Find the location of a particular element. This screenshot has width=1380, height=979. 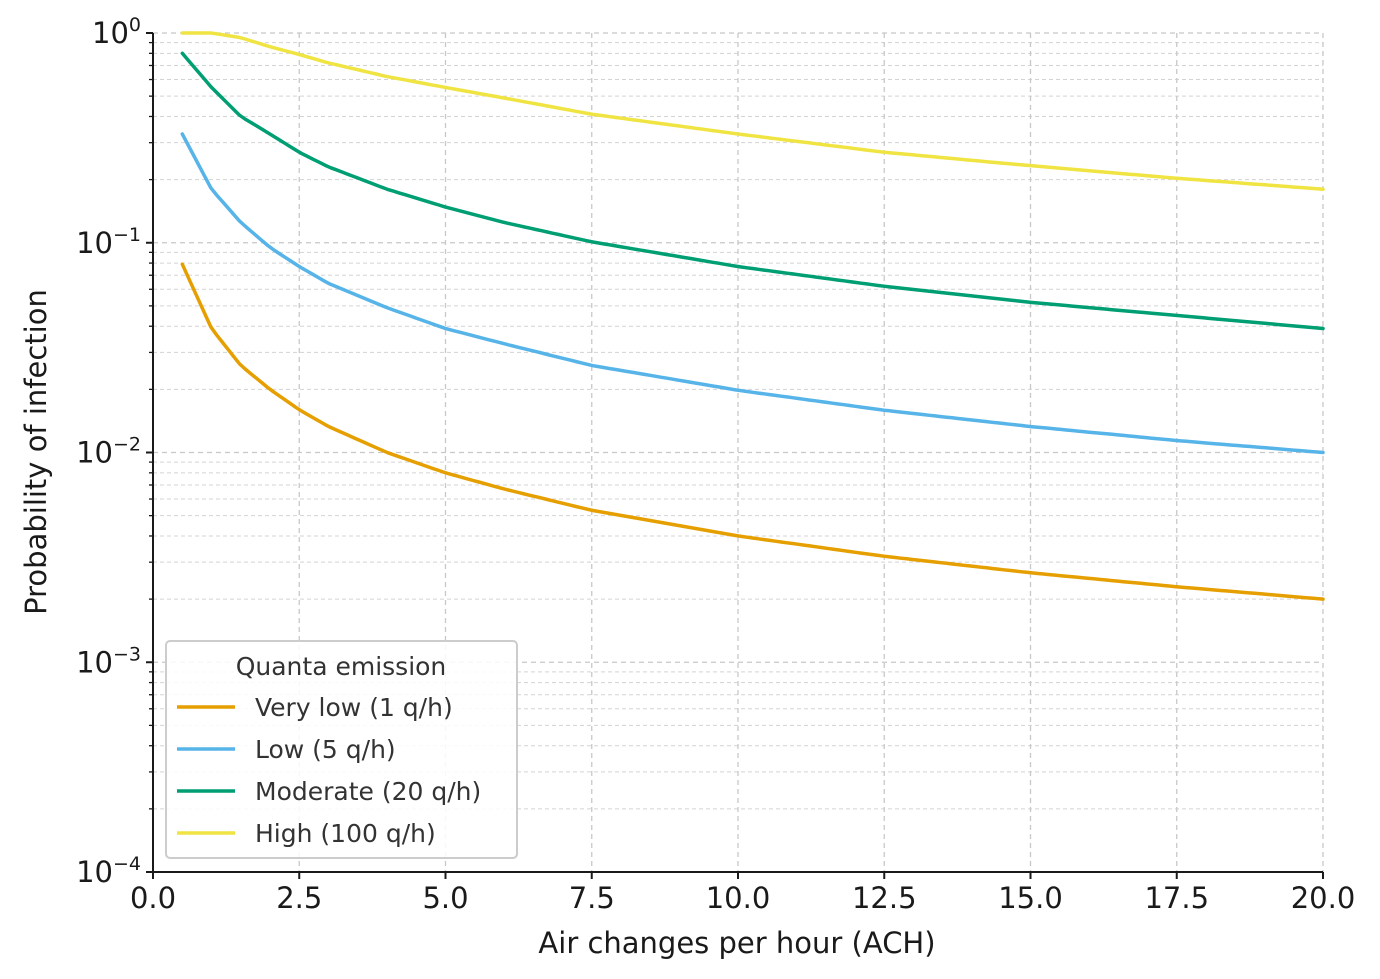

x-tick-label: 20.0 is located at coordinates (1323, 898).